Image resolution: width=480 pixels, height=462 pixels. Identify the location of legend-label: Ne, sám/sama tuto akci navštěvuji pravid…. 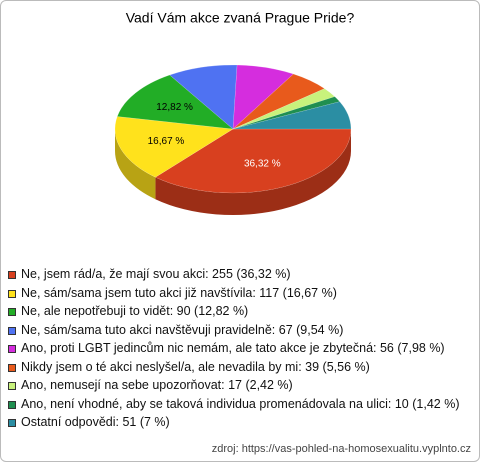
(182, 329).